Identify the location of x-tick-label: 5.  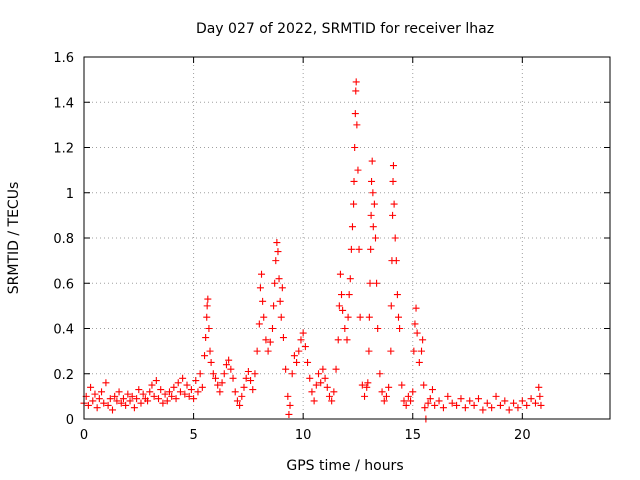
(193, 435).